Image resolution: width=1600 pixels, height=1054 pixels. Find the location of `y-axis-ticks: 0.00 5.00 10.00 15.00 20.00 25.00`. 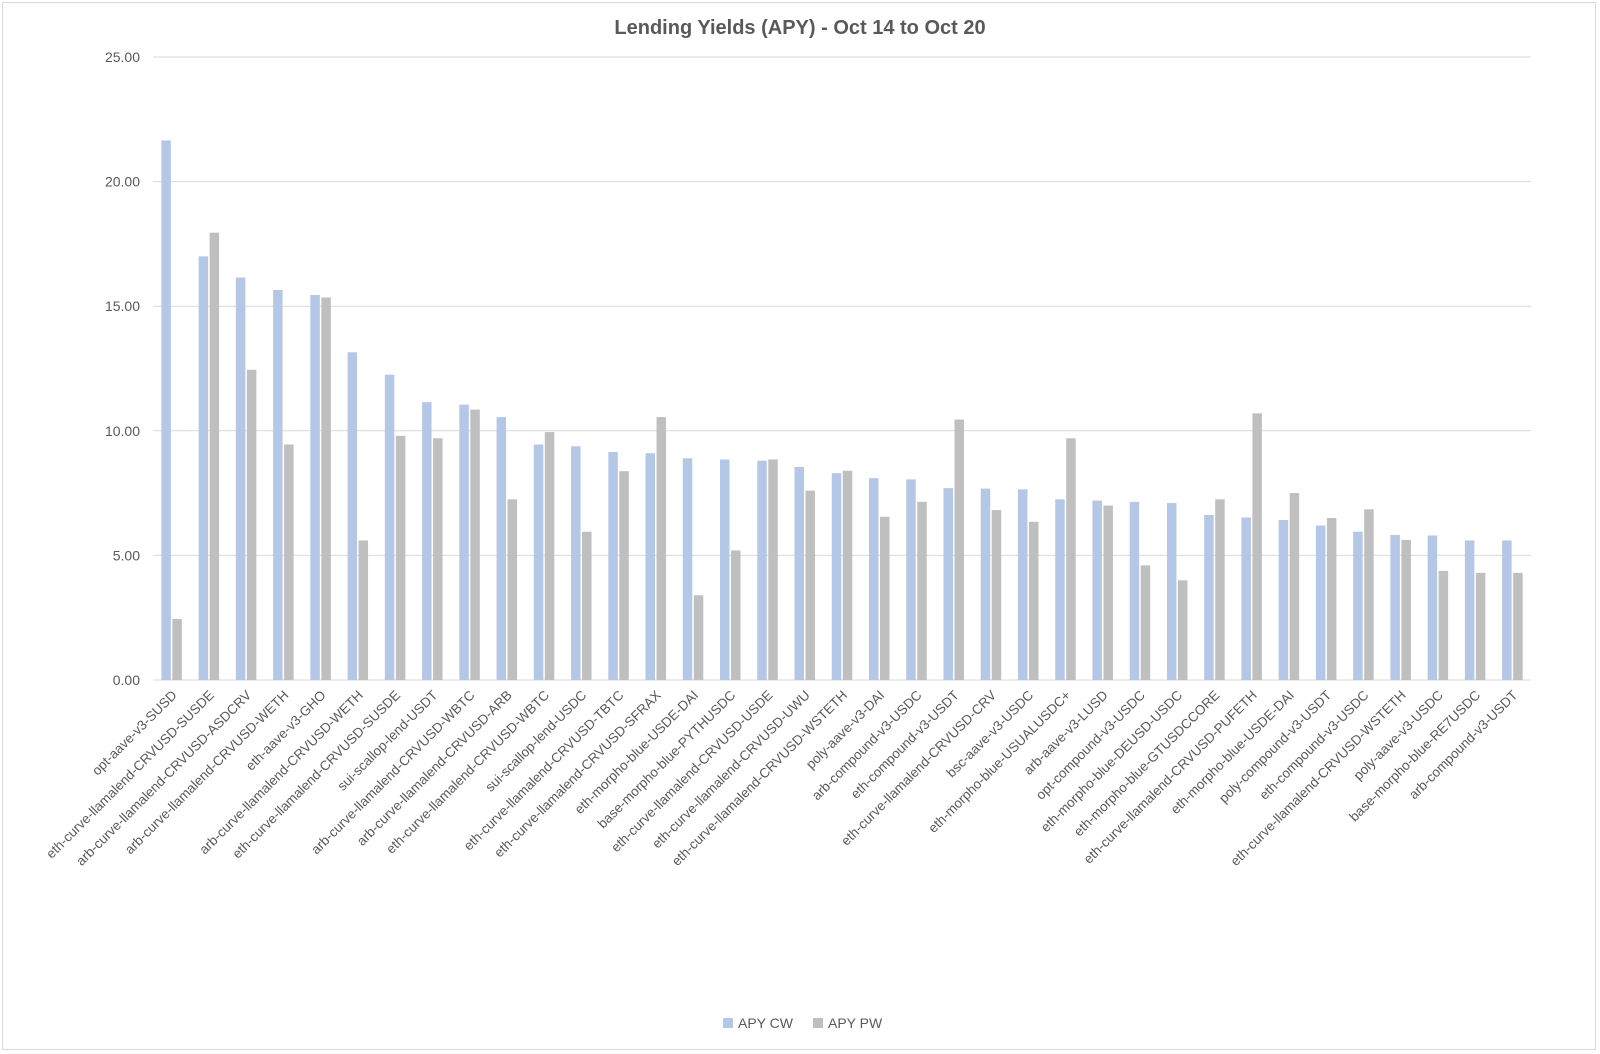

y-axis-ticks: 0.00 5.00 10.00 15.00 20.00 25.00 is located at coordinates (122, 368).